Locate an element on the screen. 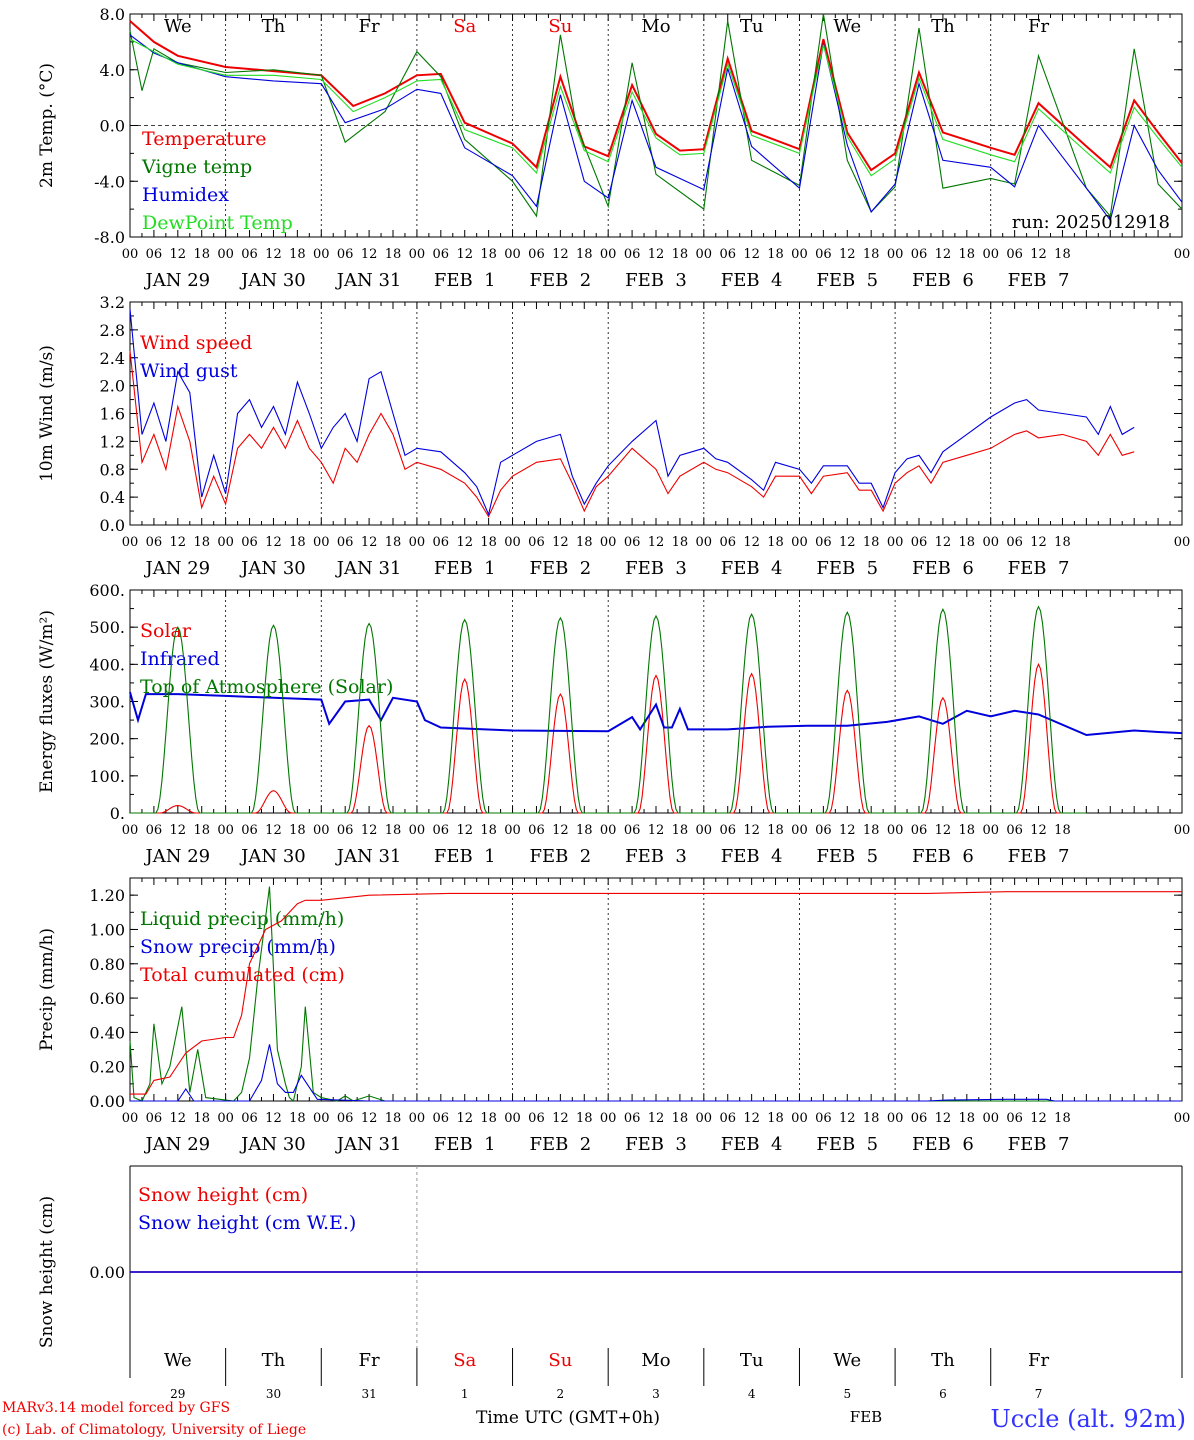 Image resolution: width=1194 pixels, height=1440 pixels. y-axis-title: Snow height (cm) is located at coordinates (47, 1272).